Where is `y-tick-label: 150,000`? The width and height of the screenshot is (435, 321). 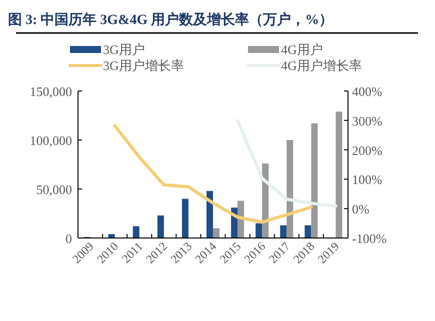
y-tick-label: 150,000 is located at coordinates (51, 91).